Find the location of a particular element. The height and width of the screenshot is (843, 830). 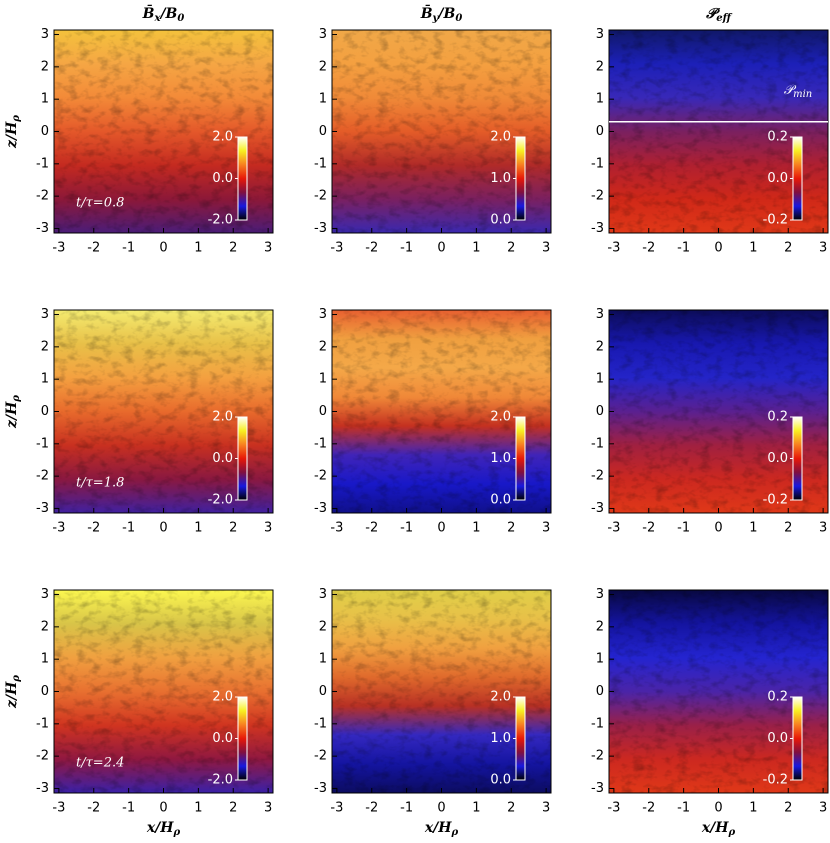

panel-title: B̄x/B0 is located at coordinates (163, 13).